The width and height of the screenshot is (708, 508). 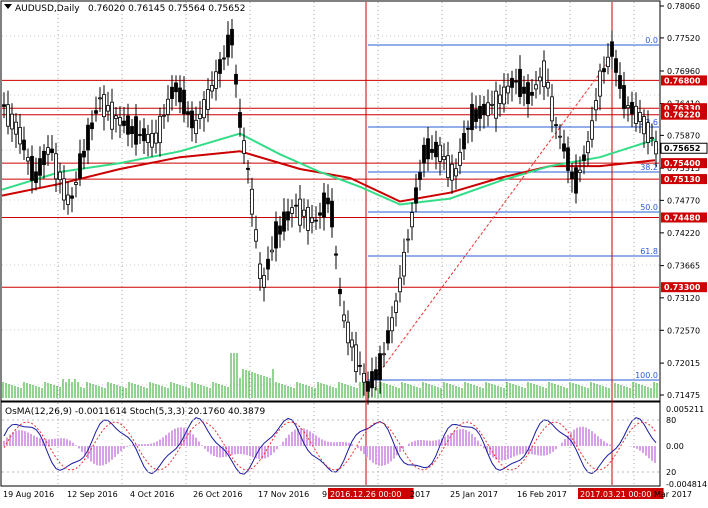 What do you see at coordinates (675, 446) in the screenshot?
I see `indicator-tick-label: 0.00` at bounding box center [675, 446].